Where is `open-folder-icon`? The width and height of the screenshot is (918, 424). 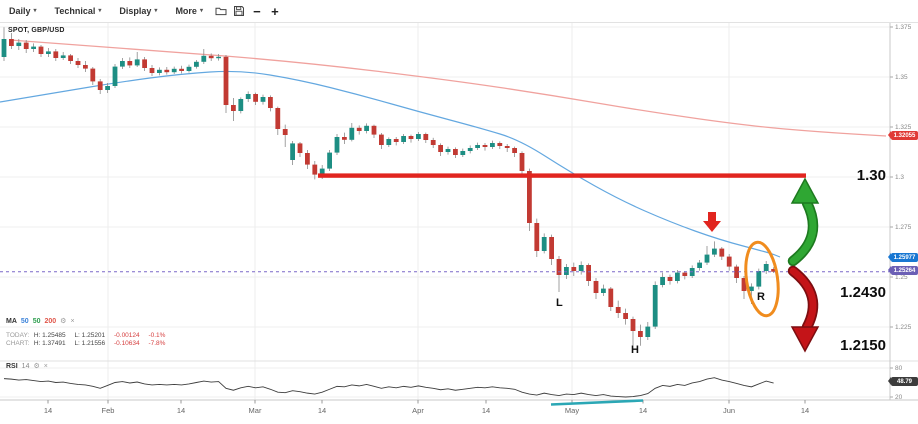 open-folder-icon is located at coordinates (221, 11).